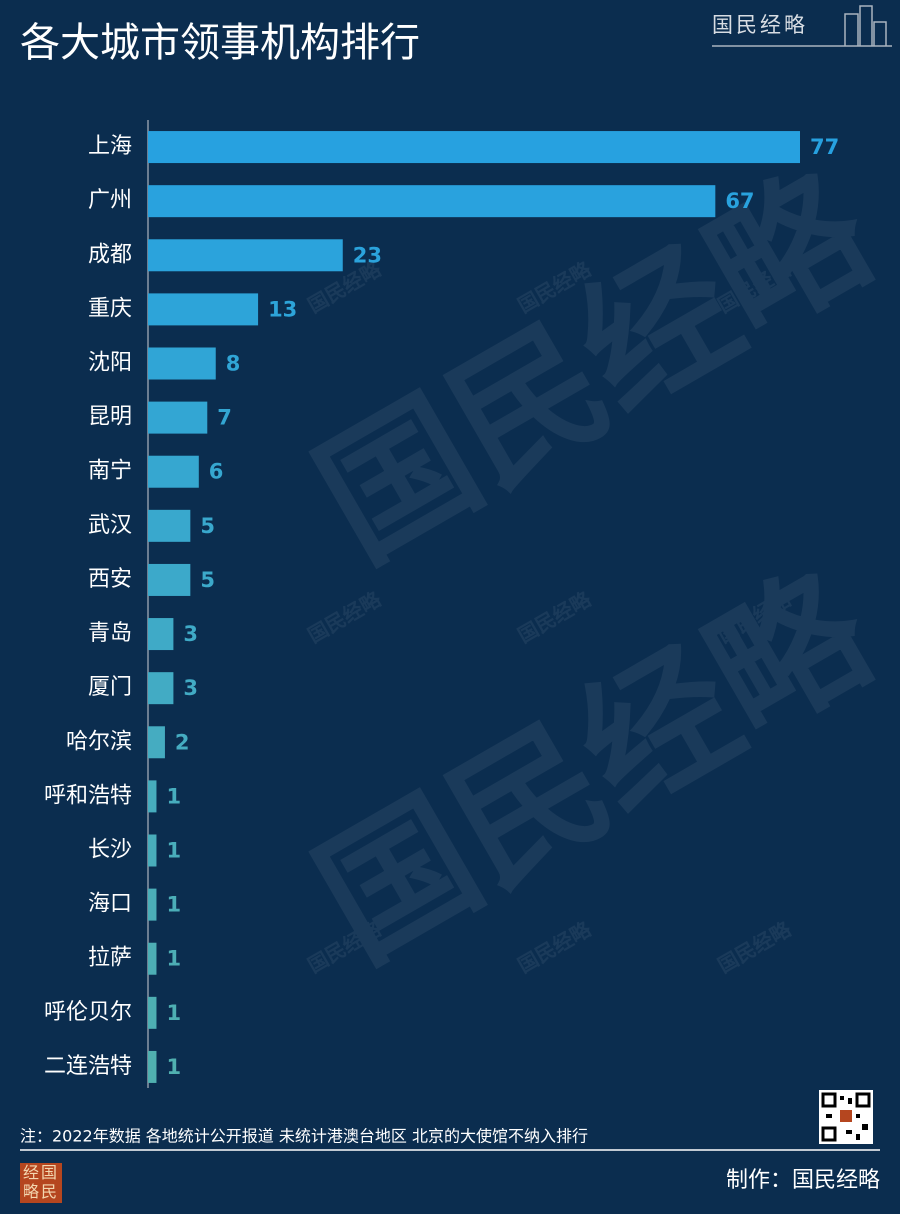 The image size is (900, 1214). I want to click on category-label: 南宁, so click(110, 471).